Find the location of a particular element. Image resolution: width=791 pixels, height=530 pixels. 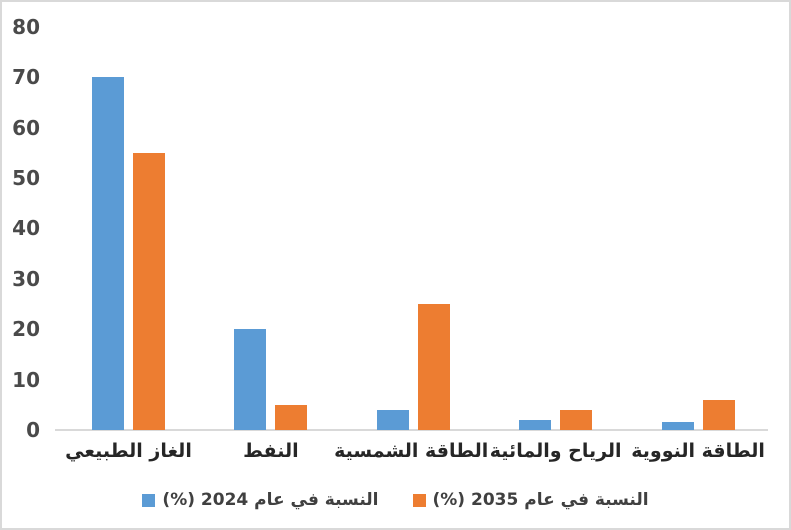

category-label: الرياح والمائية is located at coordinates (555, 451).